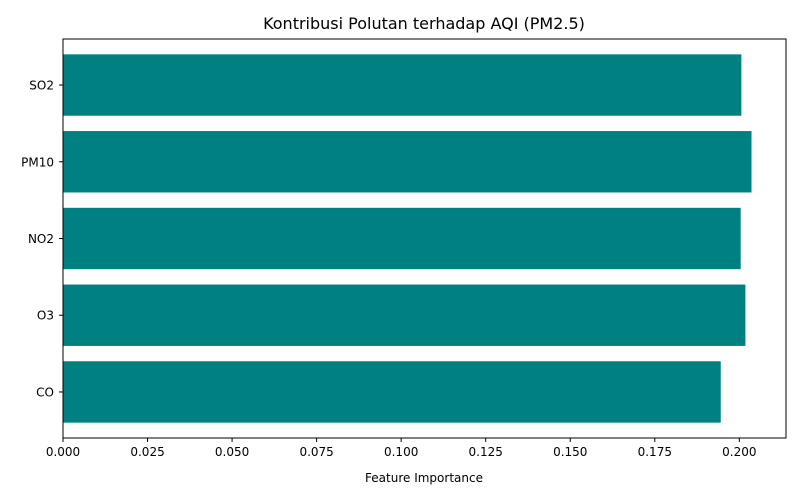  What do you see at coordinates (37, 162) in the screenshot?
I see `y-tick-label-pm10: PM10` at bounding box center [37, 162].